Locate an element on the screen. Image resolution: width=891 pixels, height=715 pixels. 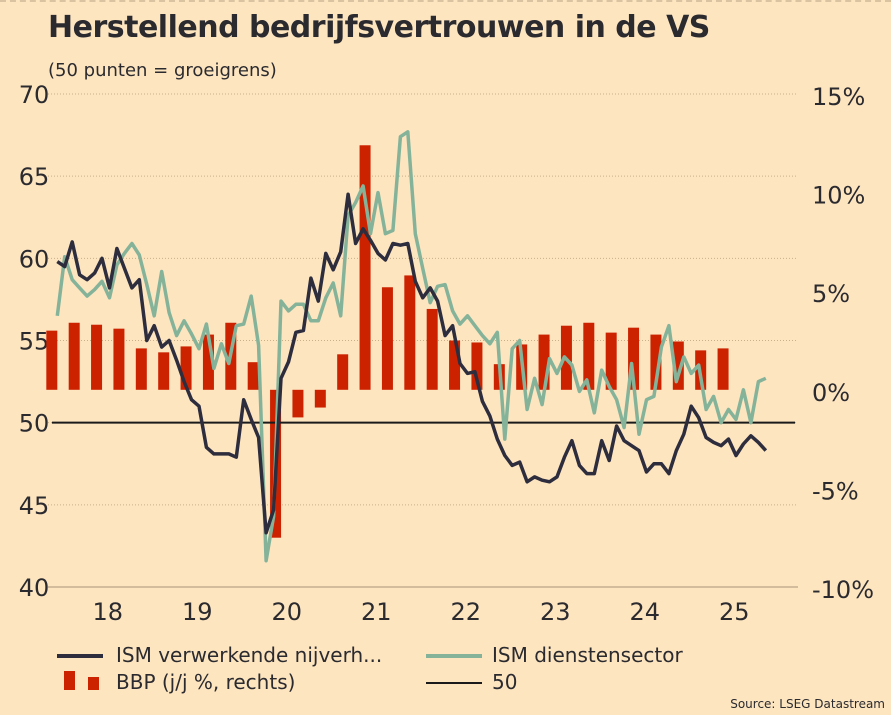
x-axis-tick-label: 18 is located at coordinates (107, 612).